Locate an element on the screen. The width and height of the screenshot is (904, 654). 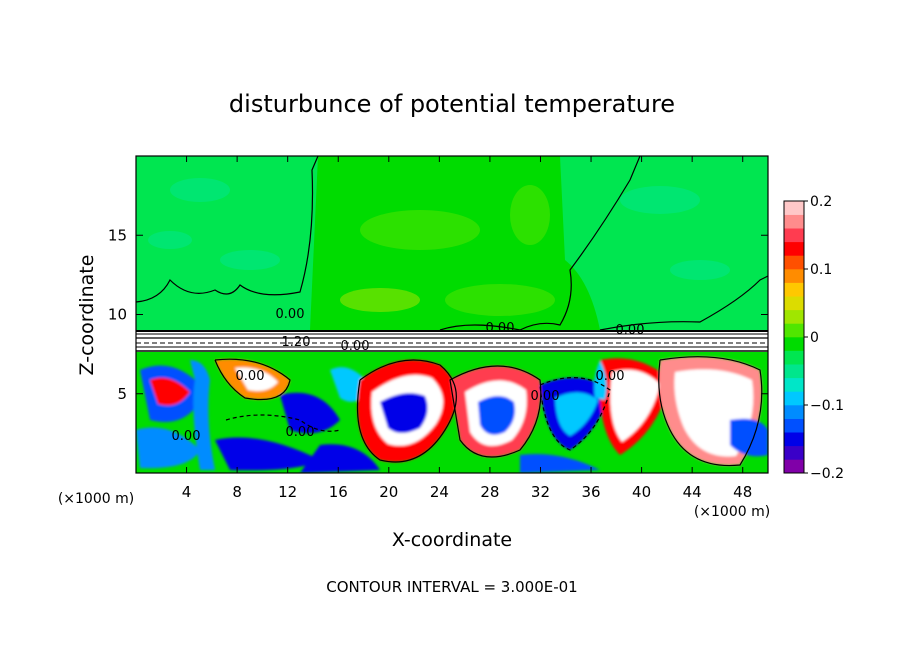
contour-lower-f is located at coordinates (575, 413).